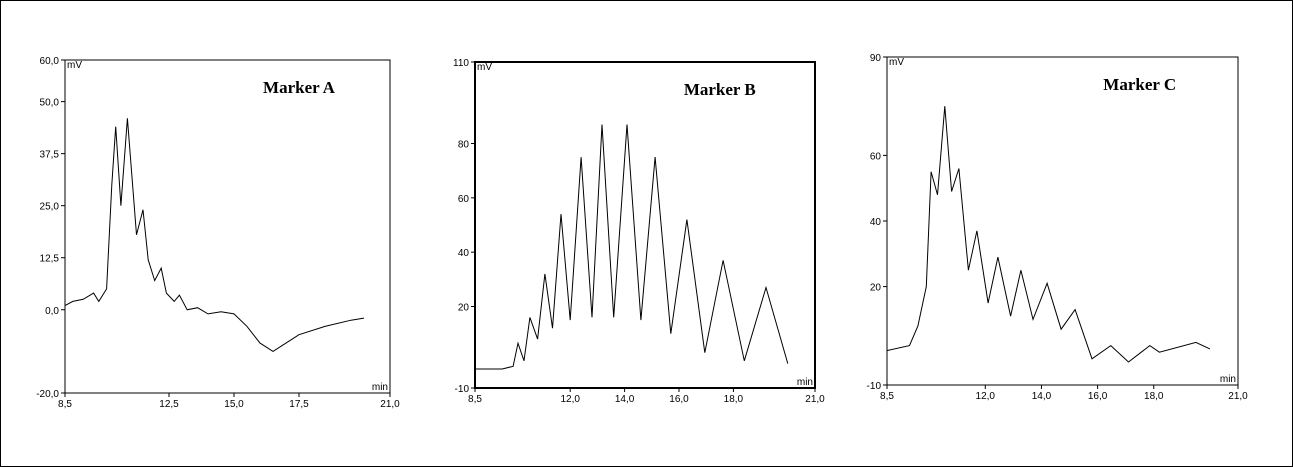 The image size is (1293, 467). What do you see at coordinates (461, 63) in the screenshot?
I see `y-tick-label: 110` at bounding box center [461, 63].